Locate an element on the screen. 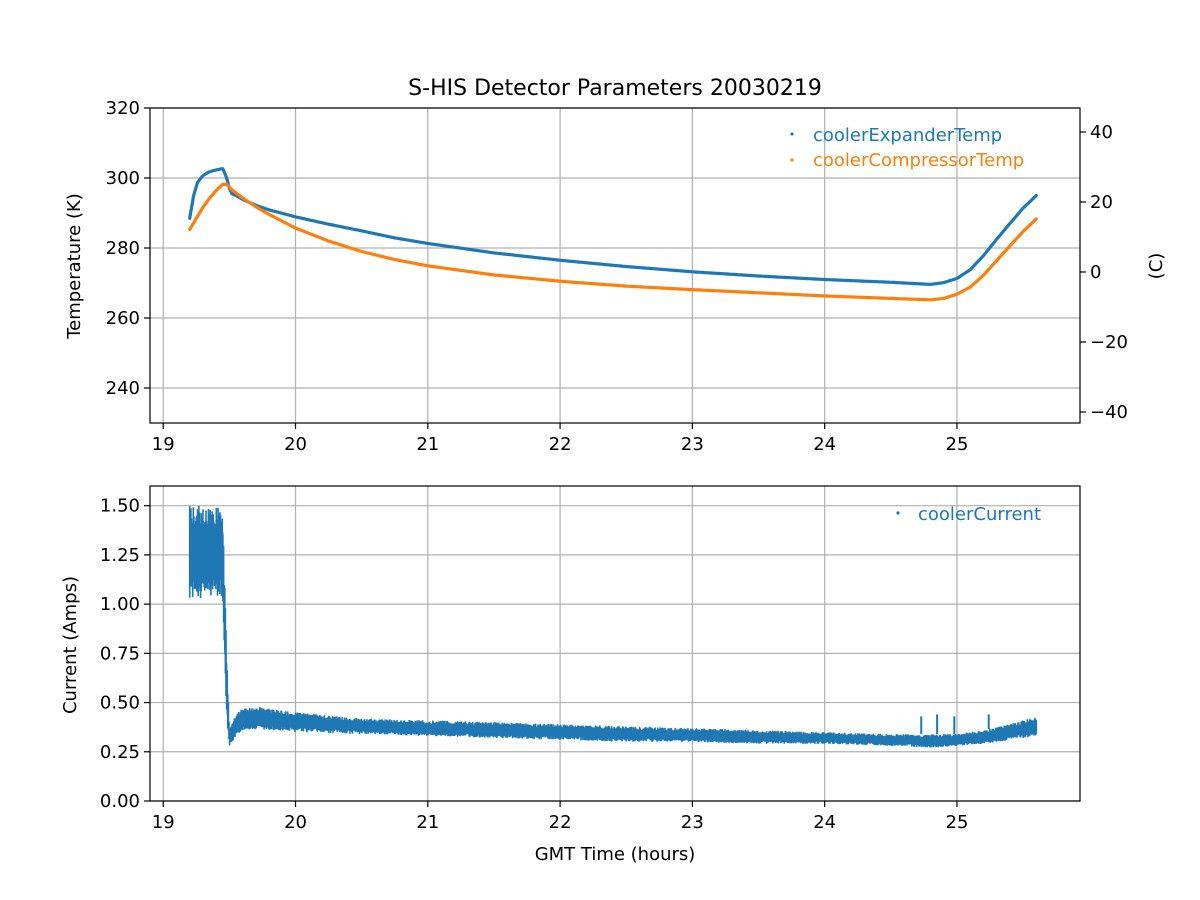  chart-title: S-HIS Detector Parameters 20030219 is located at coordinates (615, 88).